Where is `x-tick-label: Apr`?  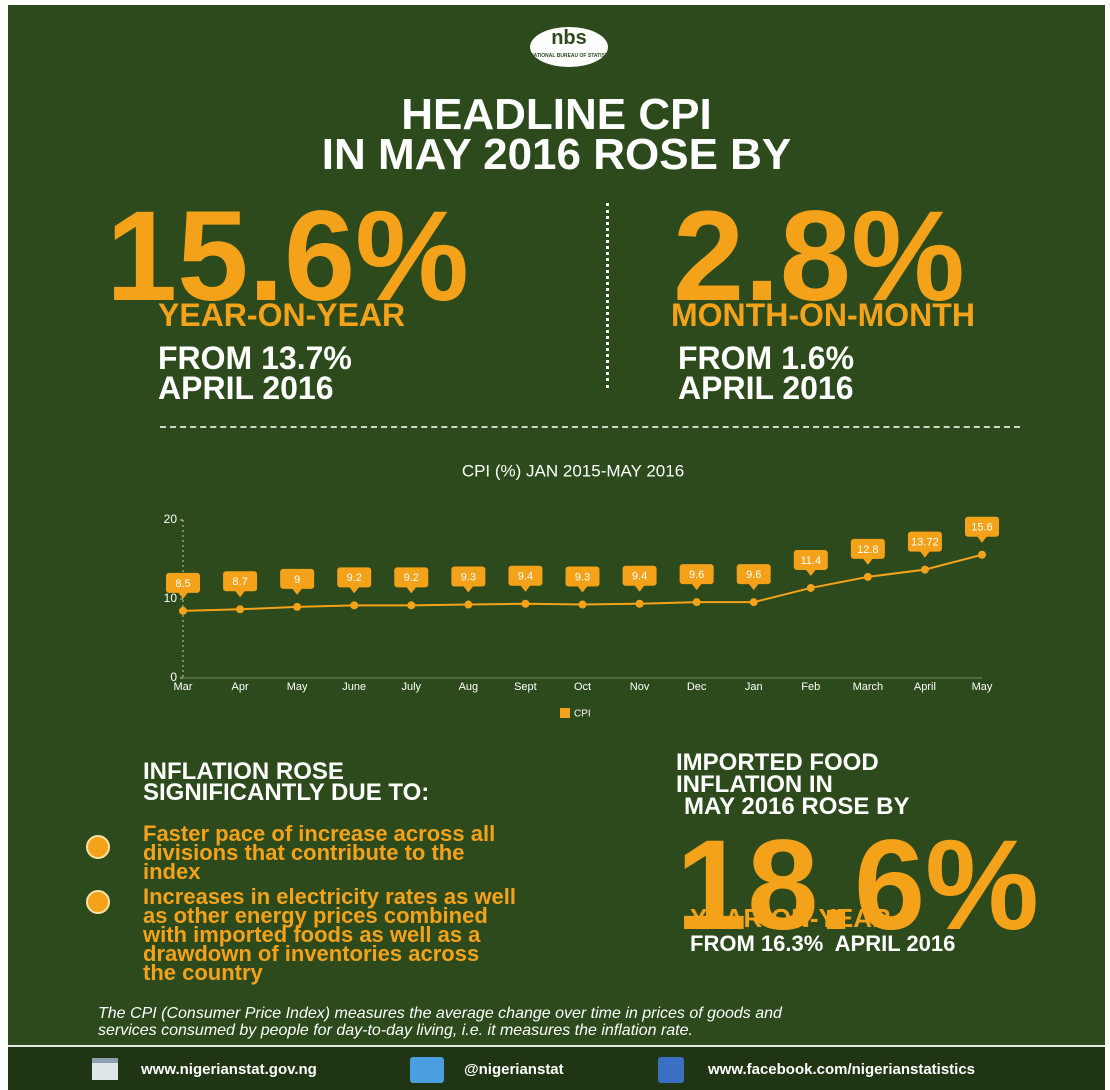 x-tick-label: Apr is located at coordinates (240, 687).